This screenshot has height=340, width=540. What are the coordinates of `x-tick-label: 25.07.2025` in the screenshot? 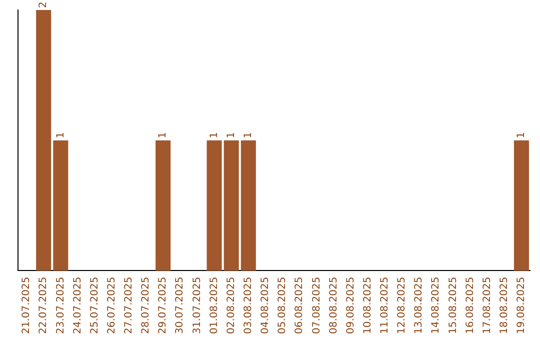 It's located at (94, 305).